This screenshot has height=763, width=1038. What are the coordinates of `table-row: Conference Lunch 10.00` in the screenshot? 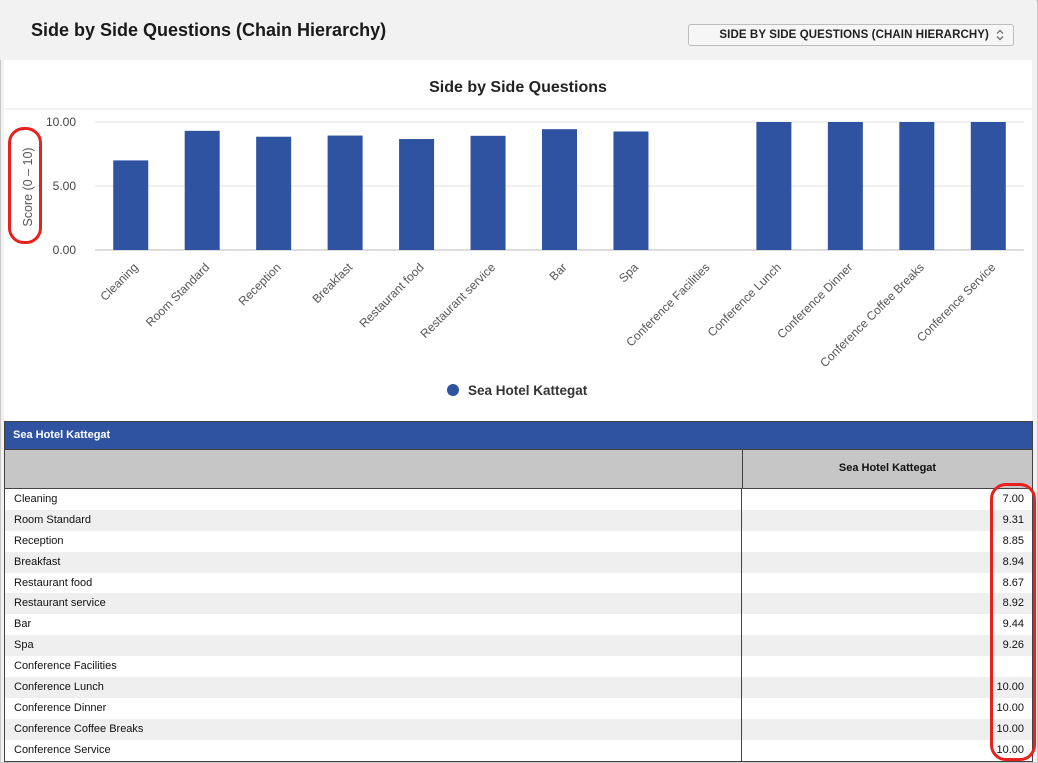 It's located at (518, 687).